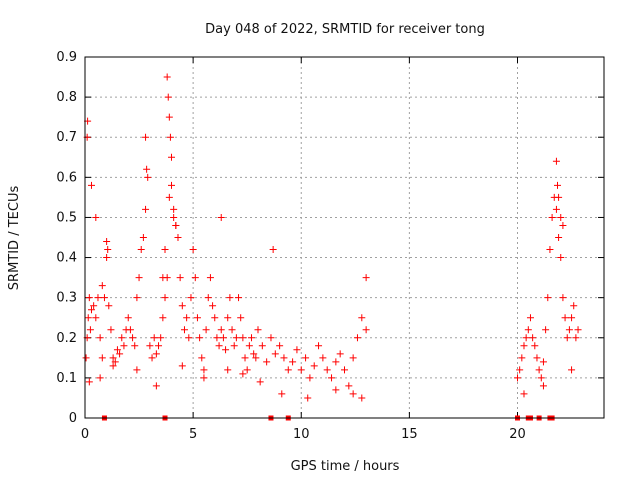  What do you see at coordinates (85, 434) in the screenshot?
I see `x-tick-label: 0` at bounding box center [85, 434].